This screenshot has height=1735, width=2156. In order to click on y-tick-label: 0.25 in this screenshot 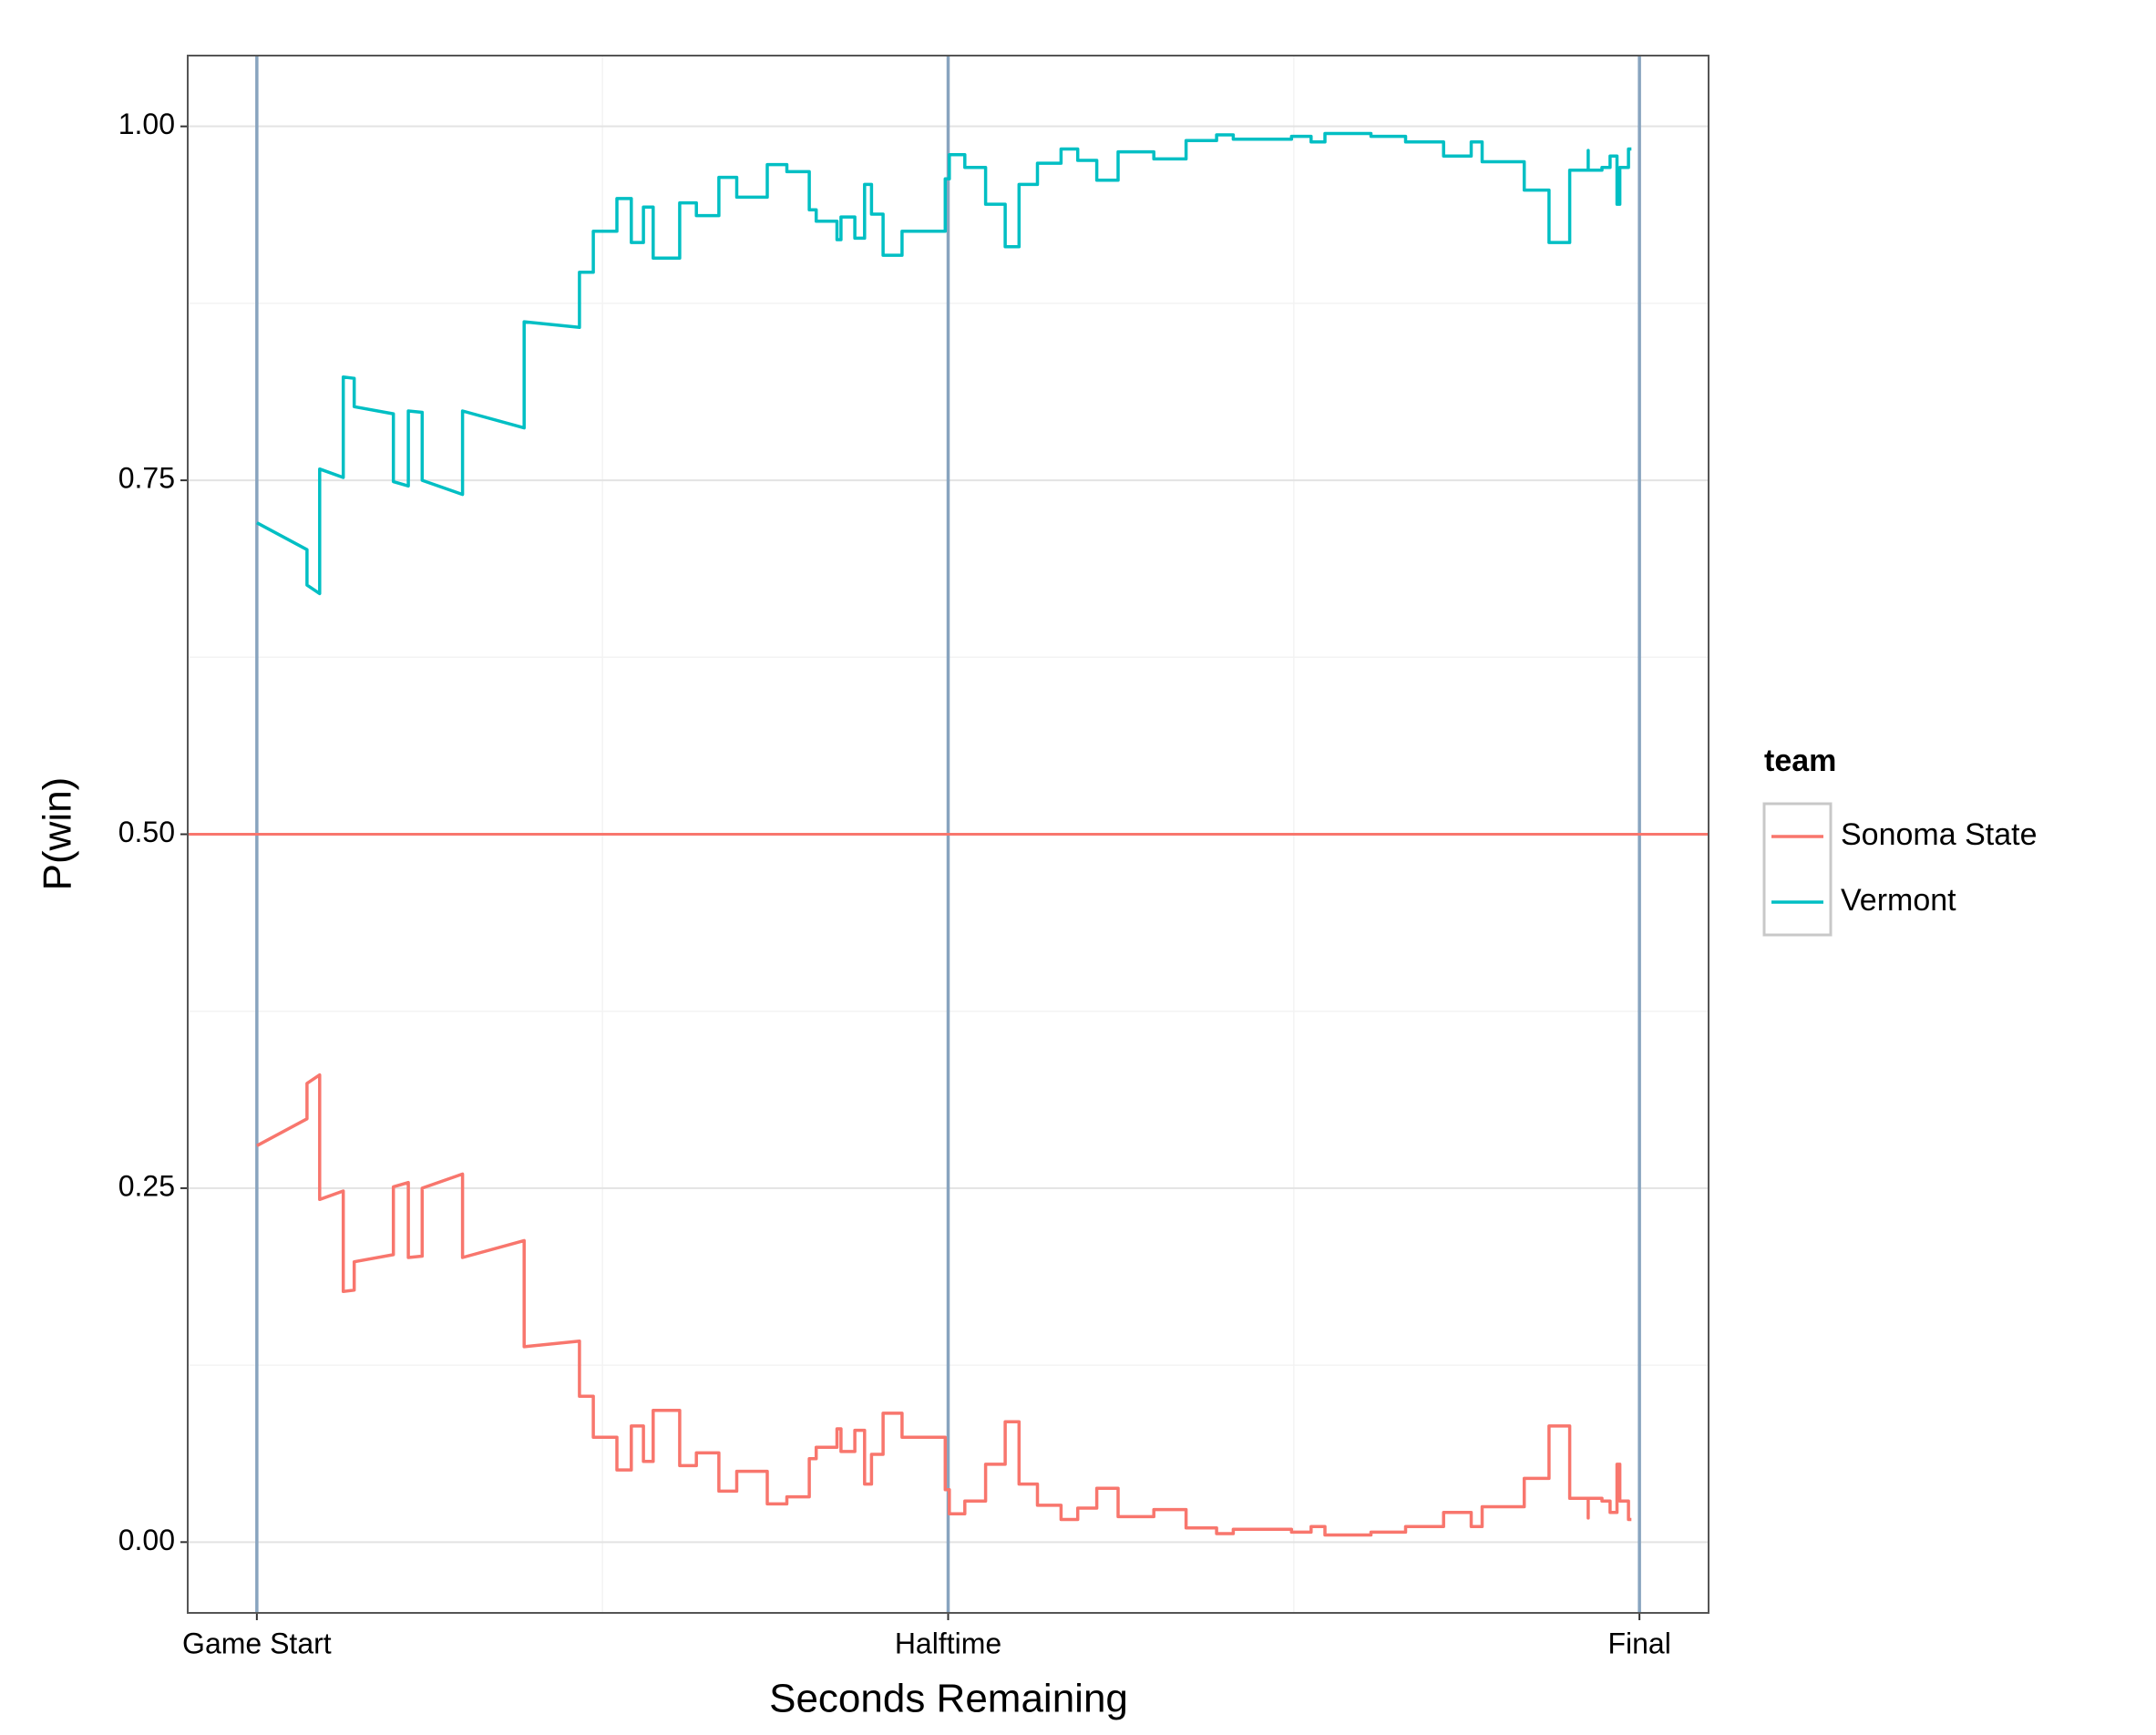, I will do `click(146, 1185)`.